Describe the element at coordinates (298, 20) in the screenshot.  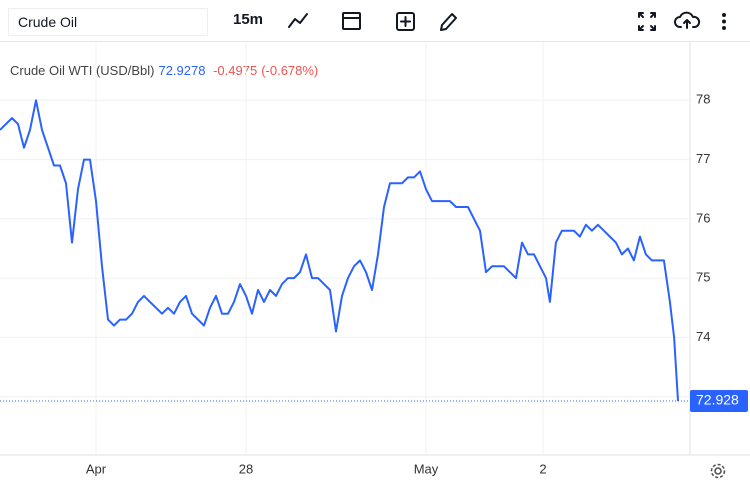
I see `line-chart-icon` at that location.